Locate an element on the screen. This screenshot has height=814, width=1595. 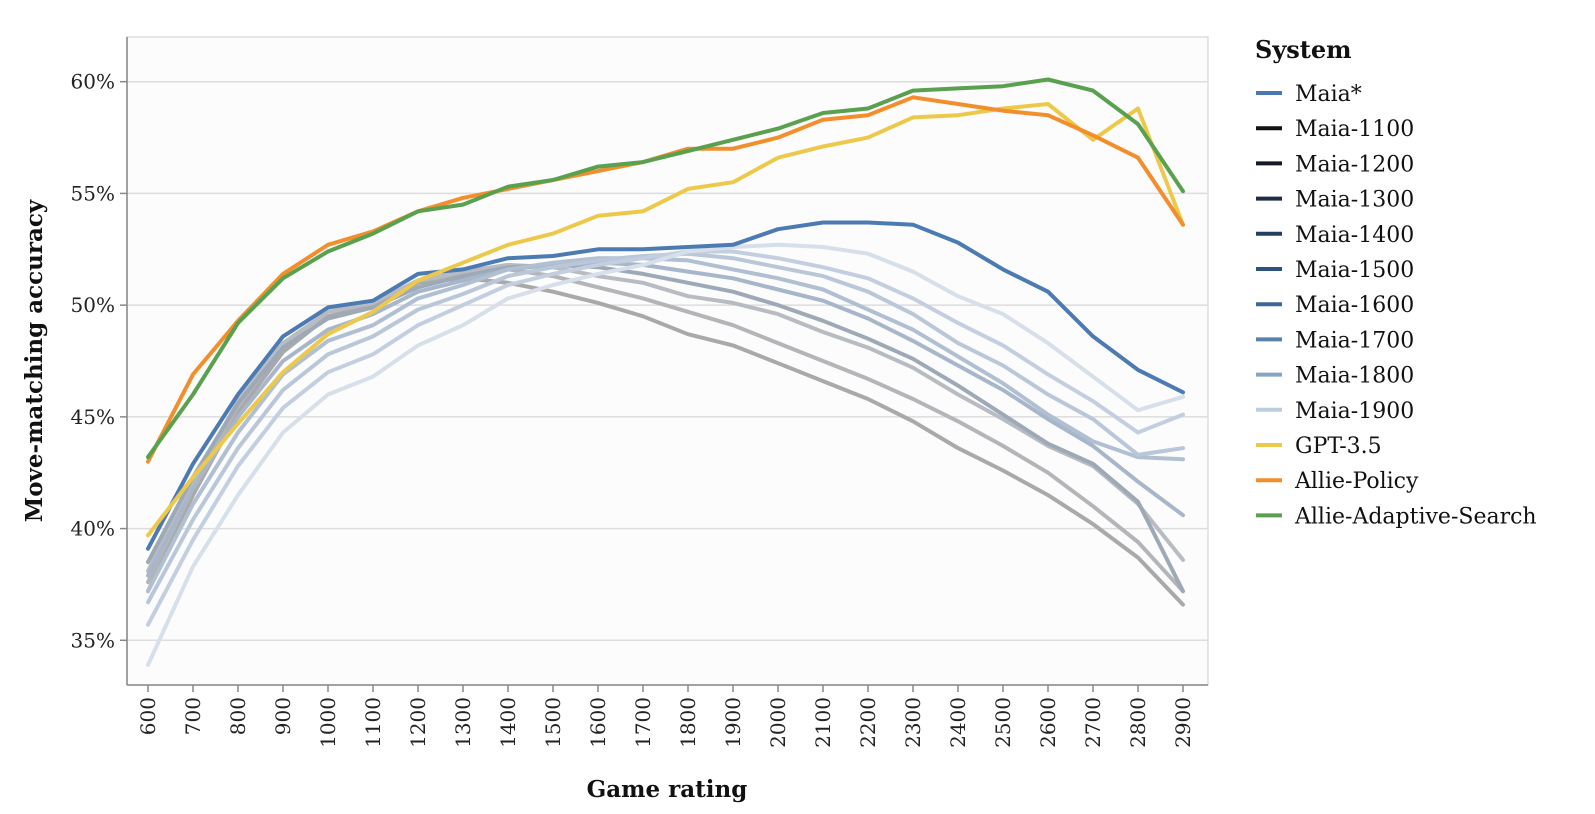
y-tick-label: 40% is located at coordinates (93, 529).